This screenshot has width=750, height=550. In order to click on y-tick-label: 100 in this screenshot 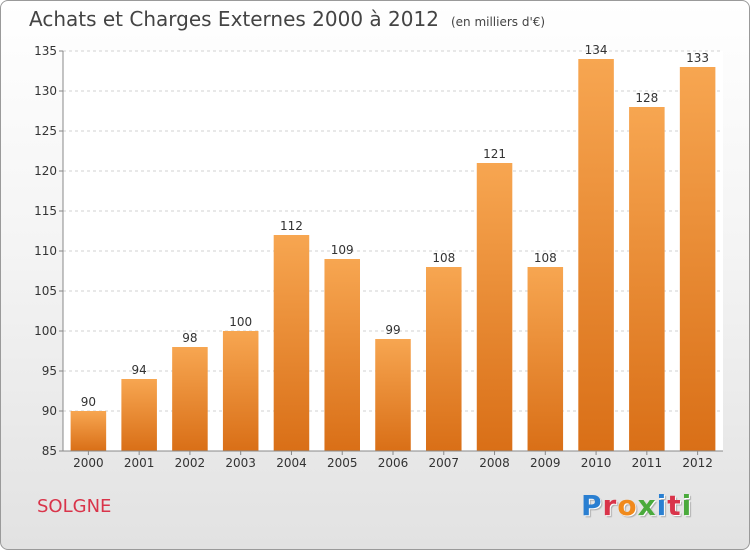, I will do `click(45, 331)`.